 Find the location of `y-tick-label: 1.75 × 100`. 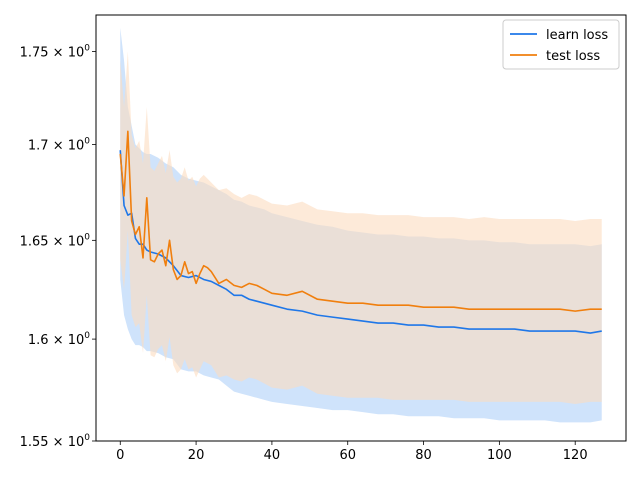

y-tick-label: 1.75 × 100 is located at coordinates (55, 51).